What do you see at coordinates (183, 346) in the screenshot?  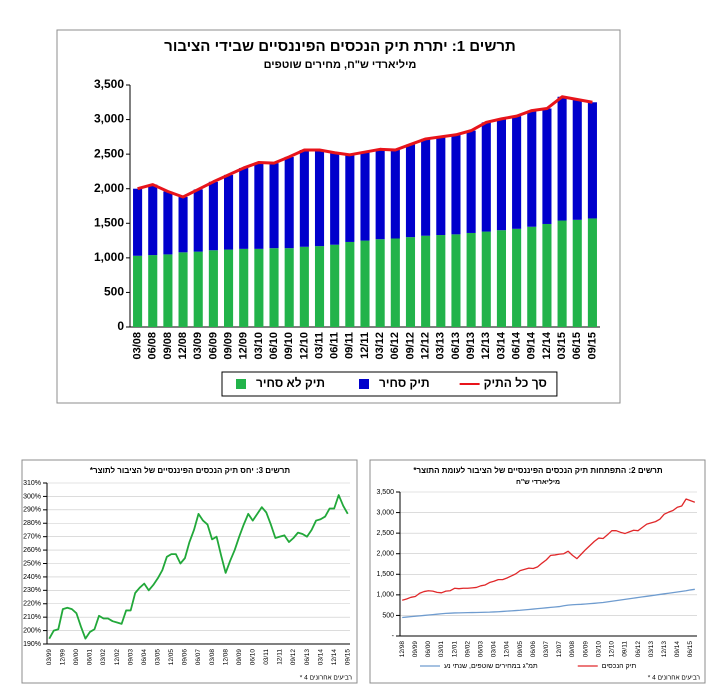 I see `x-tick-label: 12/08` at bounding box center [183, 346].